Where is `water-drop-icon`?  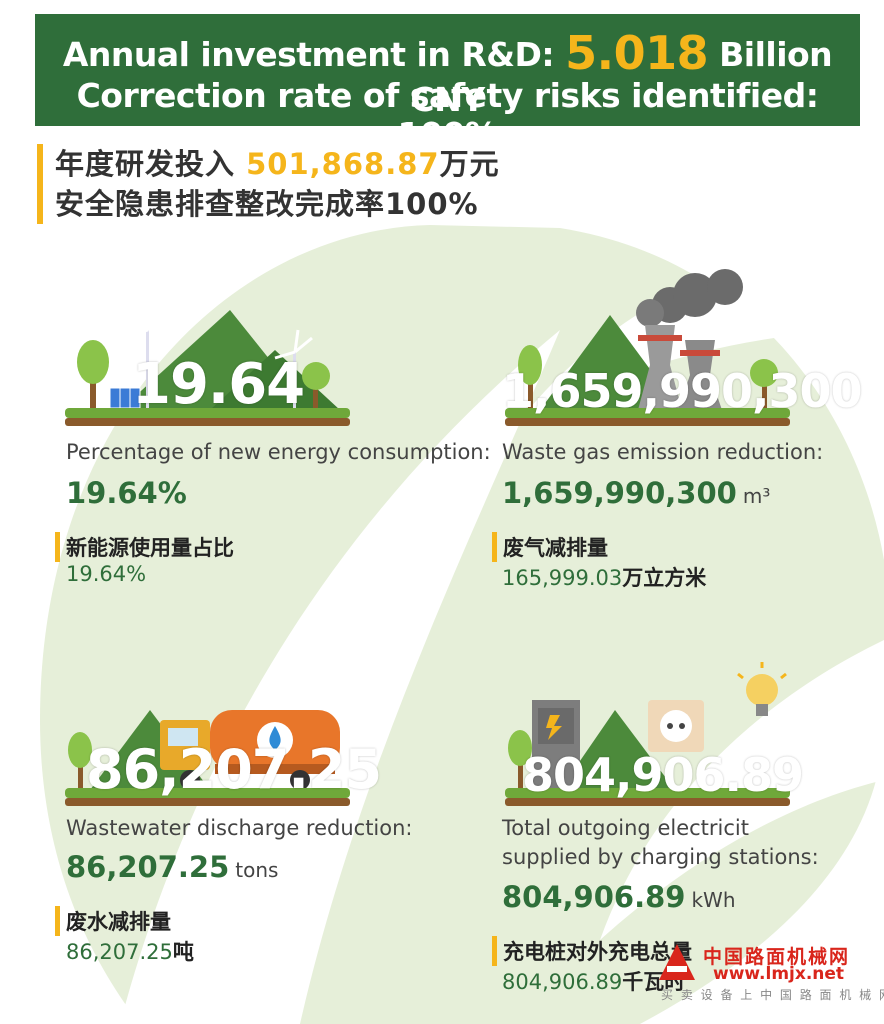 water-drop-icon is located at coordinates (275, 740).